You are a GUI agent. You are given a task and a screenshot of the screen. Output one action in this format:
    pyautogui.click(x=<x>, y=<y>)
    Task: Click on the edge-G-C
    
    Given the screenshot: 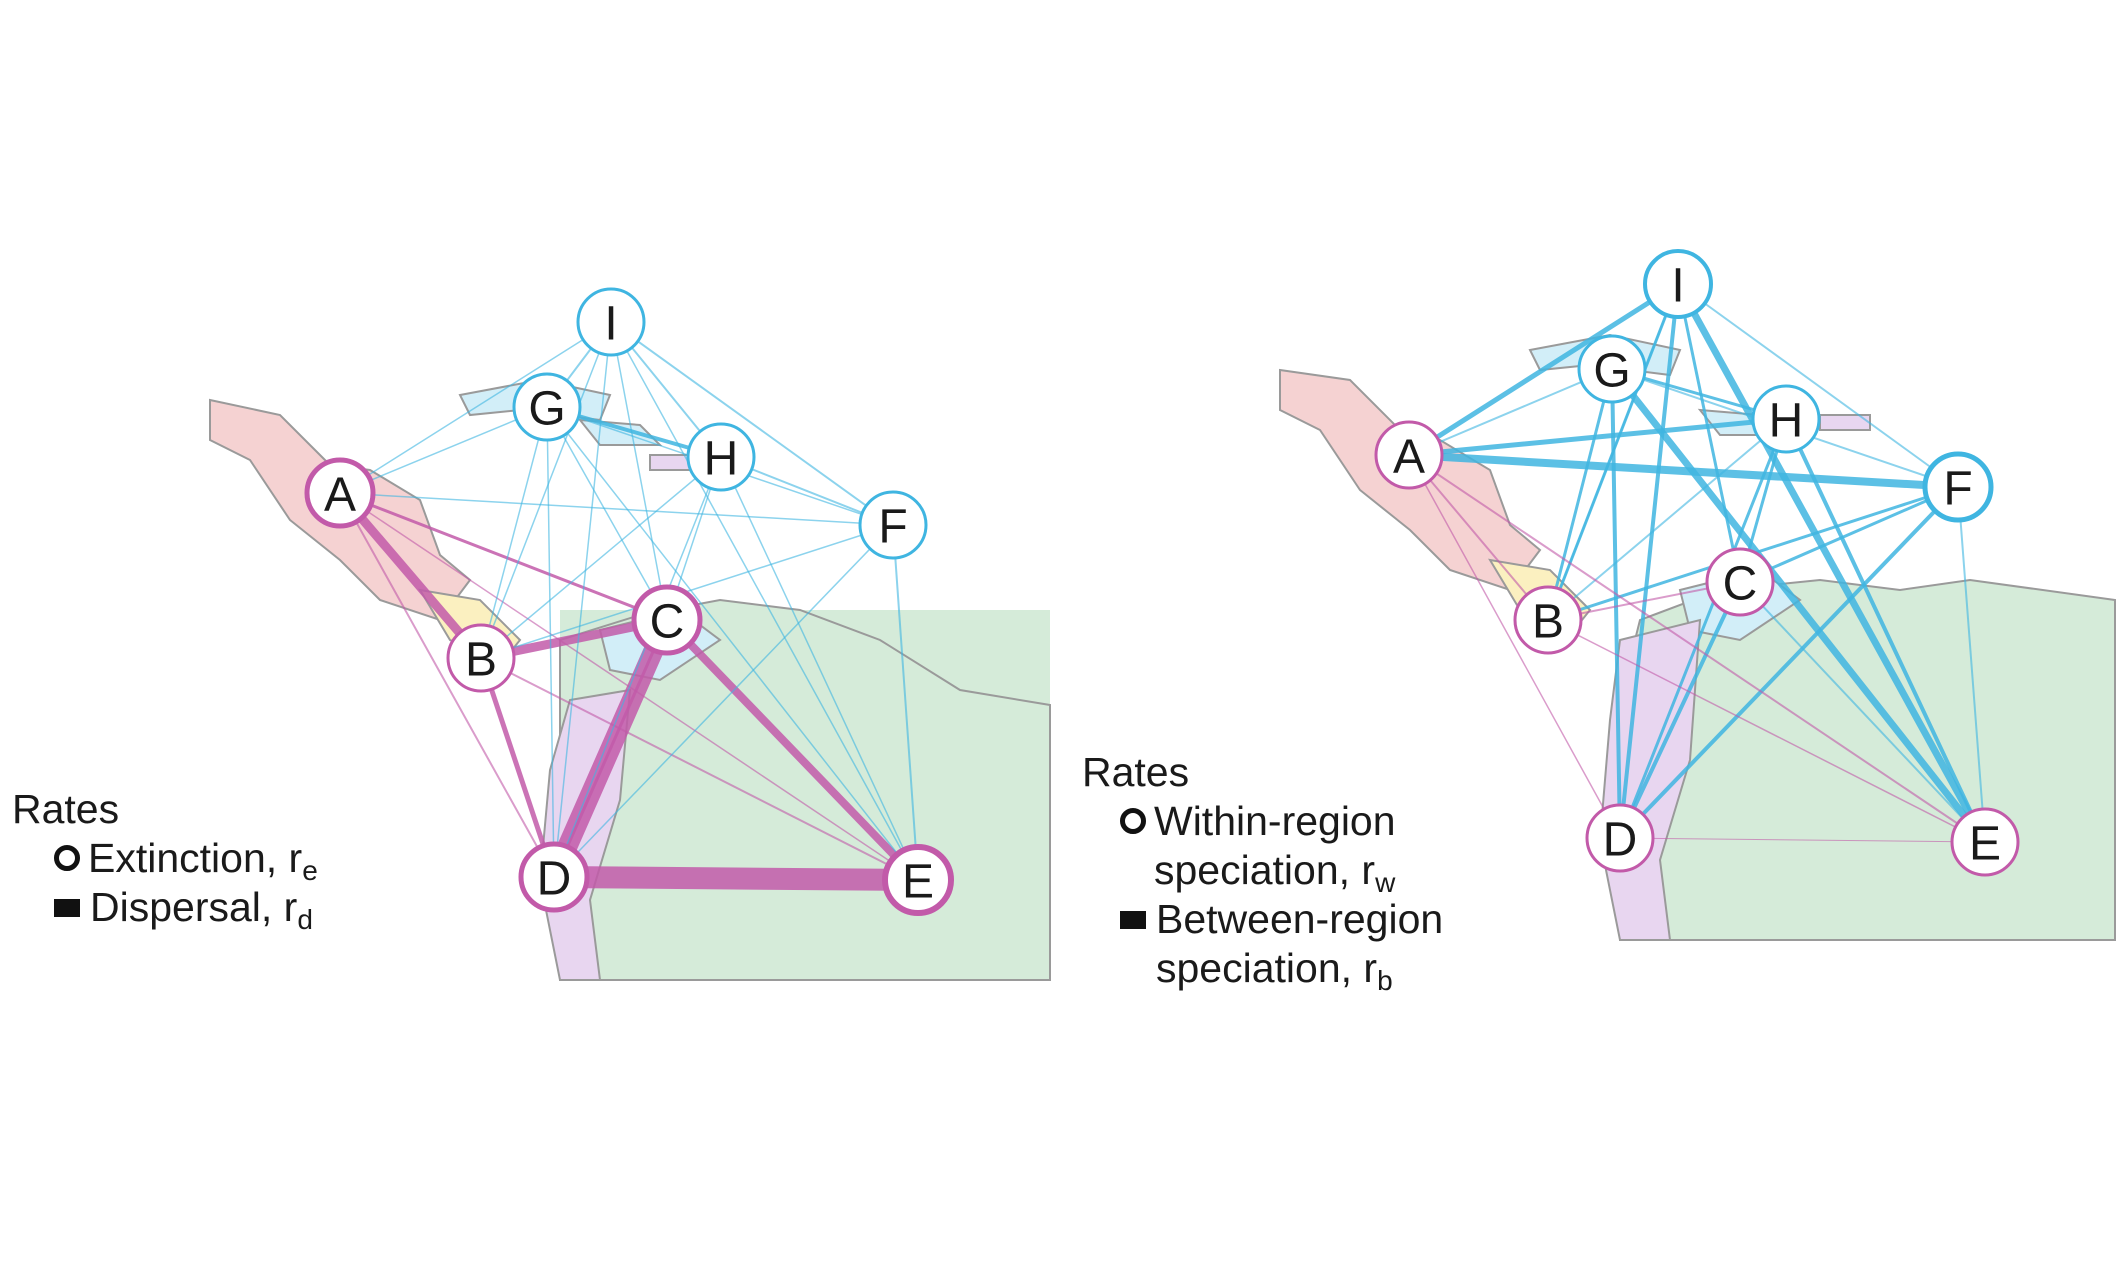 What is the action you would take?
    pyautogui.click(x=607, y=513)
    